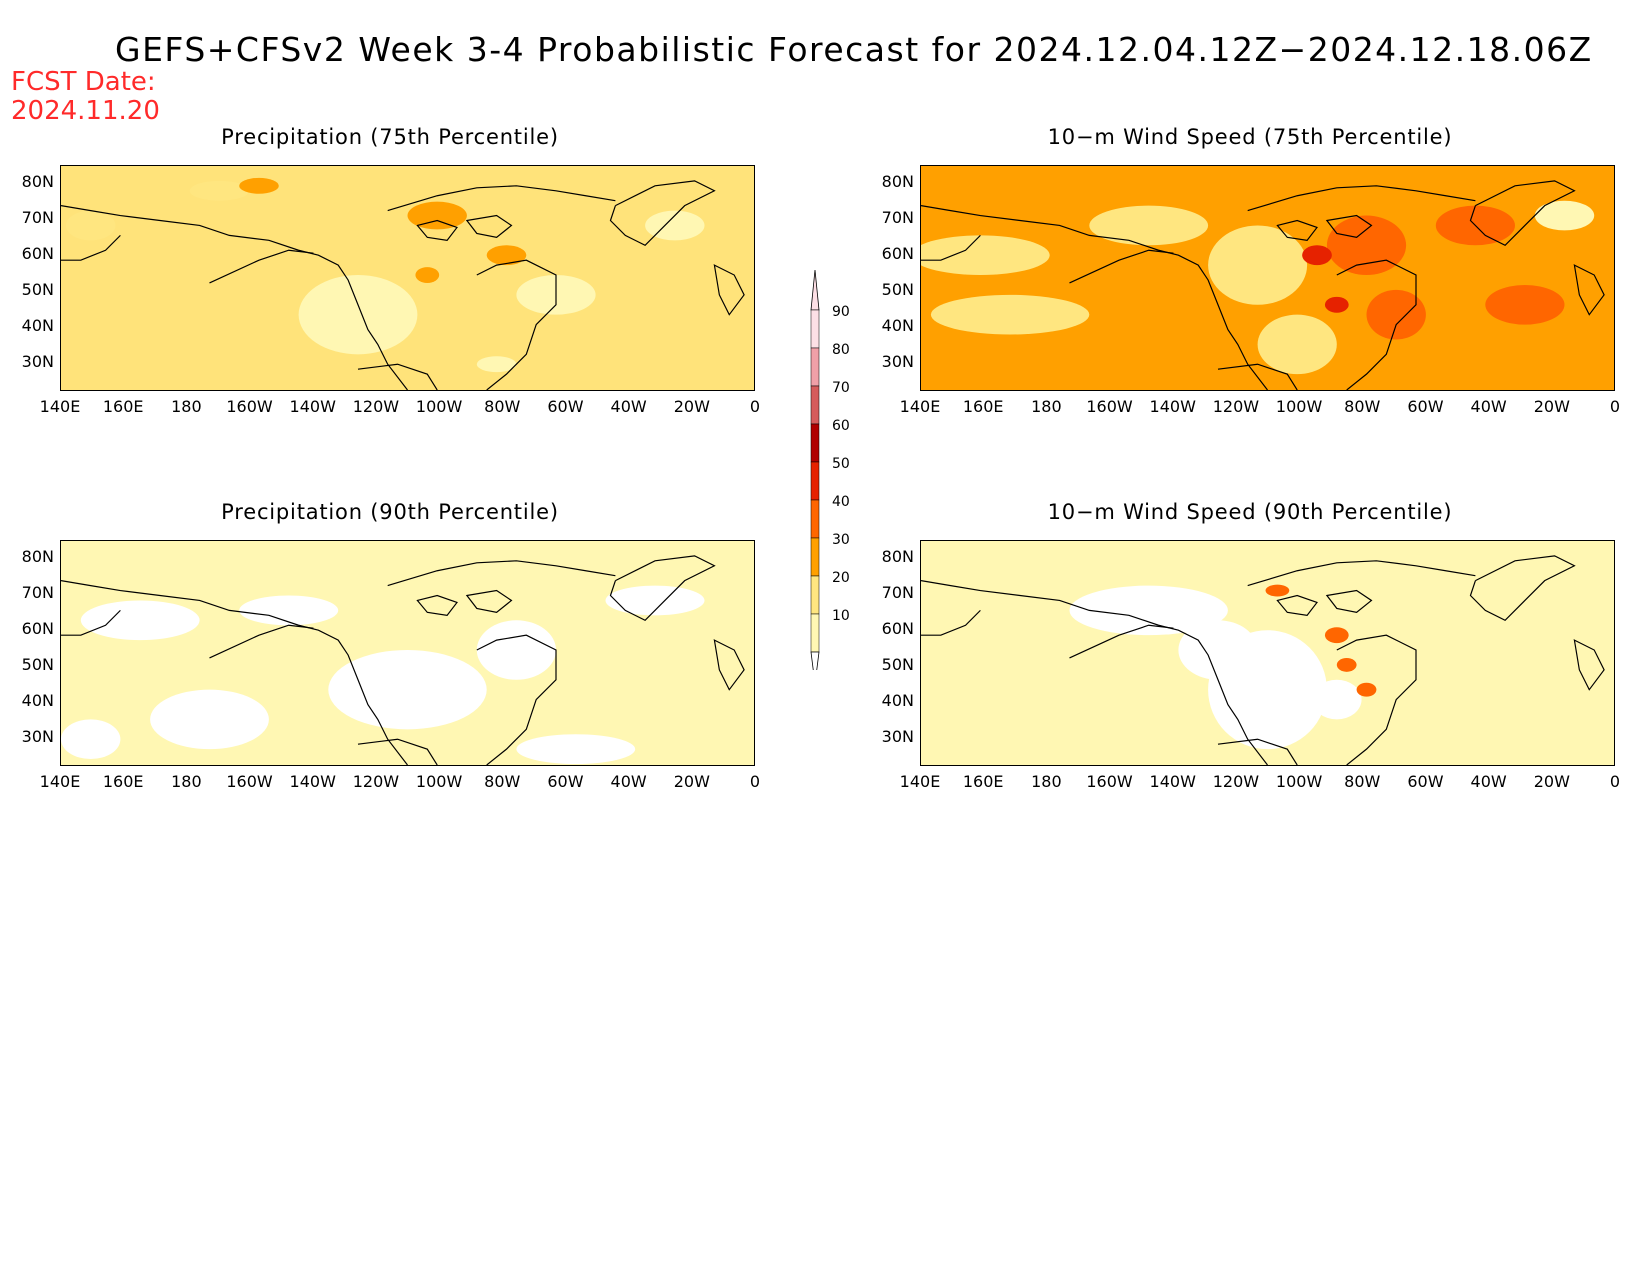  I want to click on colorbar-tick-label: 60, so click(841, 426).